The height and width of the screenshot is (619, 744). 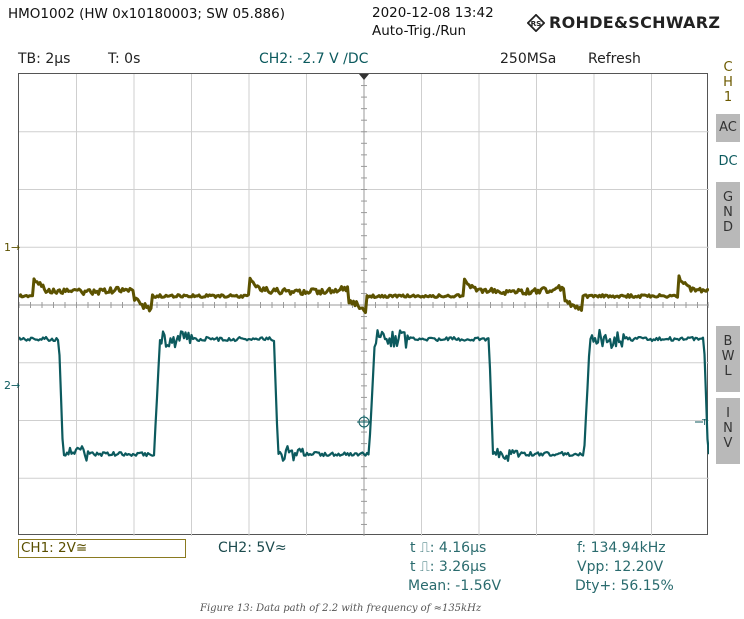 I want to click on date-time-value: 2020-12-08 13:42, so click(x=433, y=13).